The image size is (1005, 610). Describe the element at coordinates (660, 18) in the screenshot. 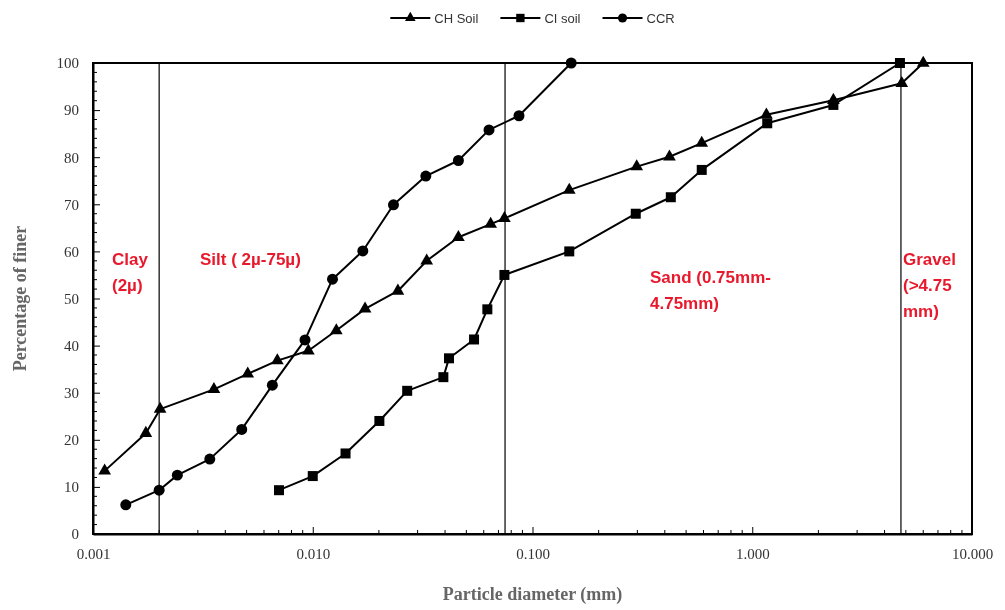

I see `legend-label: CCR` at that location.